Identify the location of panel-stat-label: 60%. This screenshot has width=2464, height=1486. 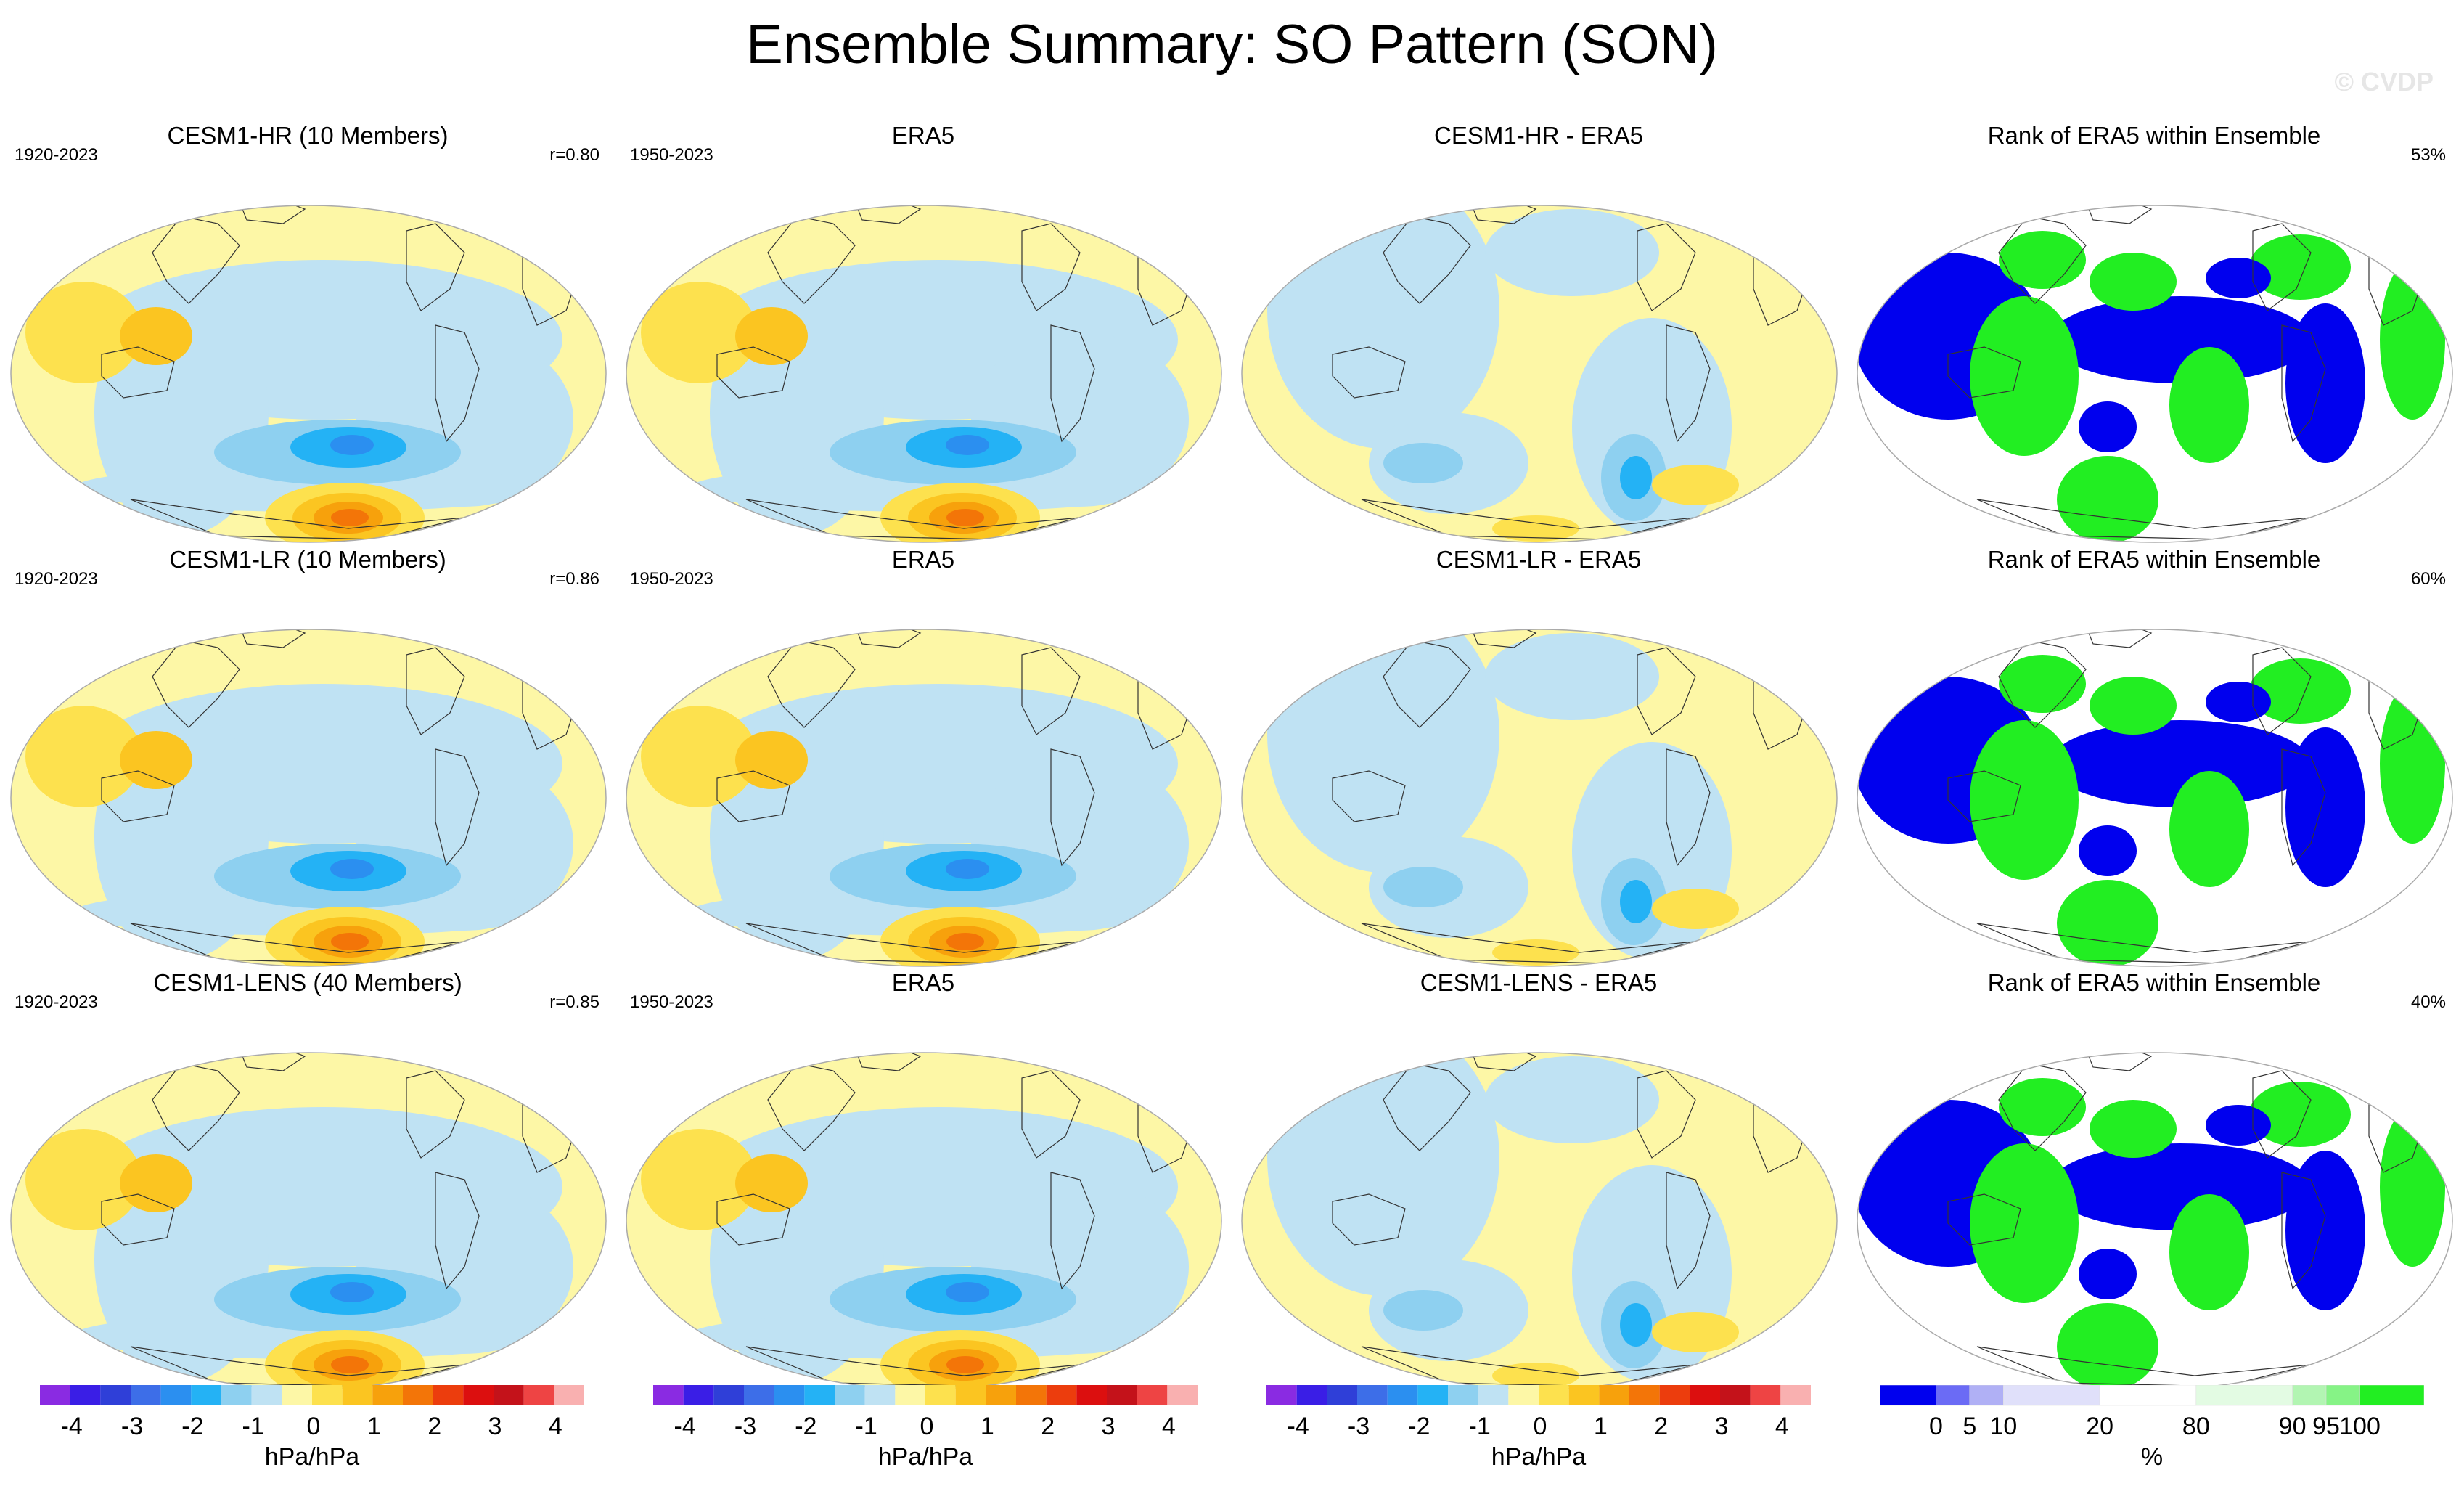
(2428, 579).